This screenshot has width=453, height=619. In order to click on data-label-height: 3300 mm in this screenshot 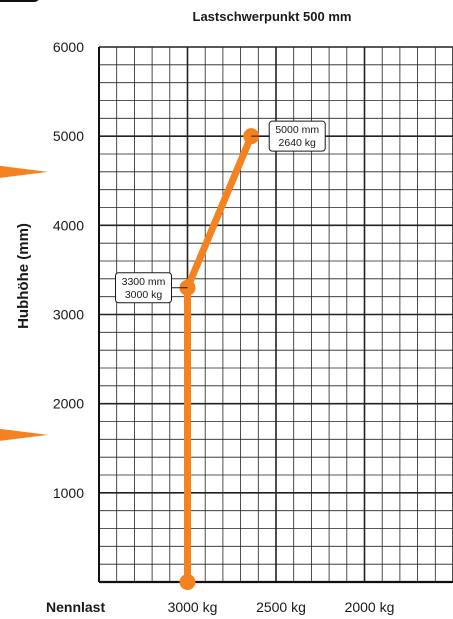, I will do `click(144, 282)`.